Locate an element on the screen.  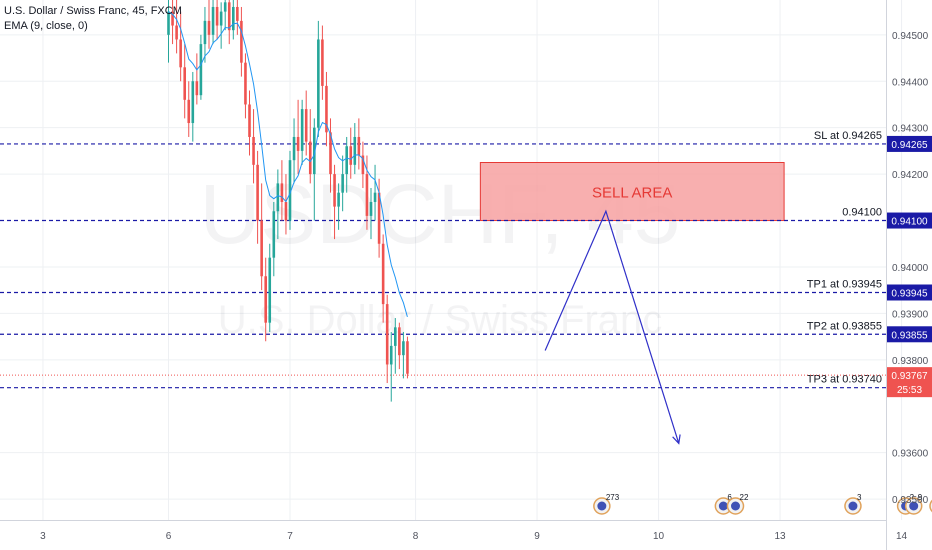
ema-path is located at coordinates (288, 164).